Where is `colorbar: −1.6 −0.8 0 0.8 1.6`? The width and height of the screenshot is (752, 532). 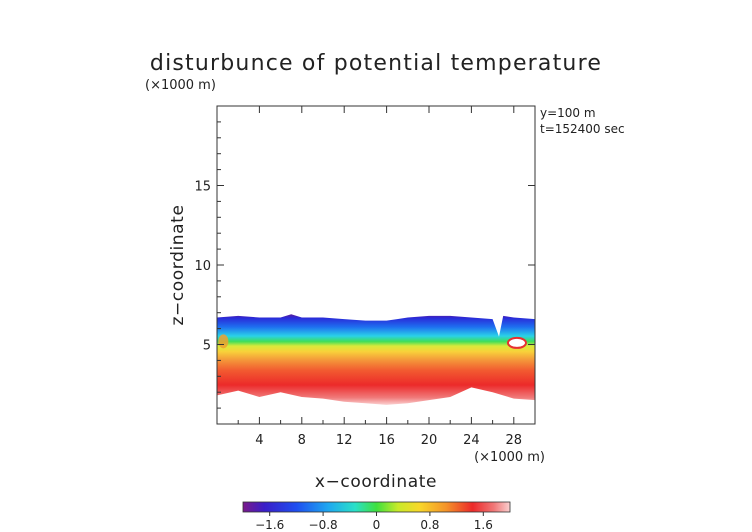
colorbar: −1.6 −0.8 0 0.8 1.6 is located at coordinates (376, 516).